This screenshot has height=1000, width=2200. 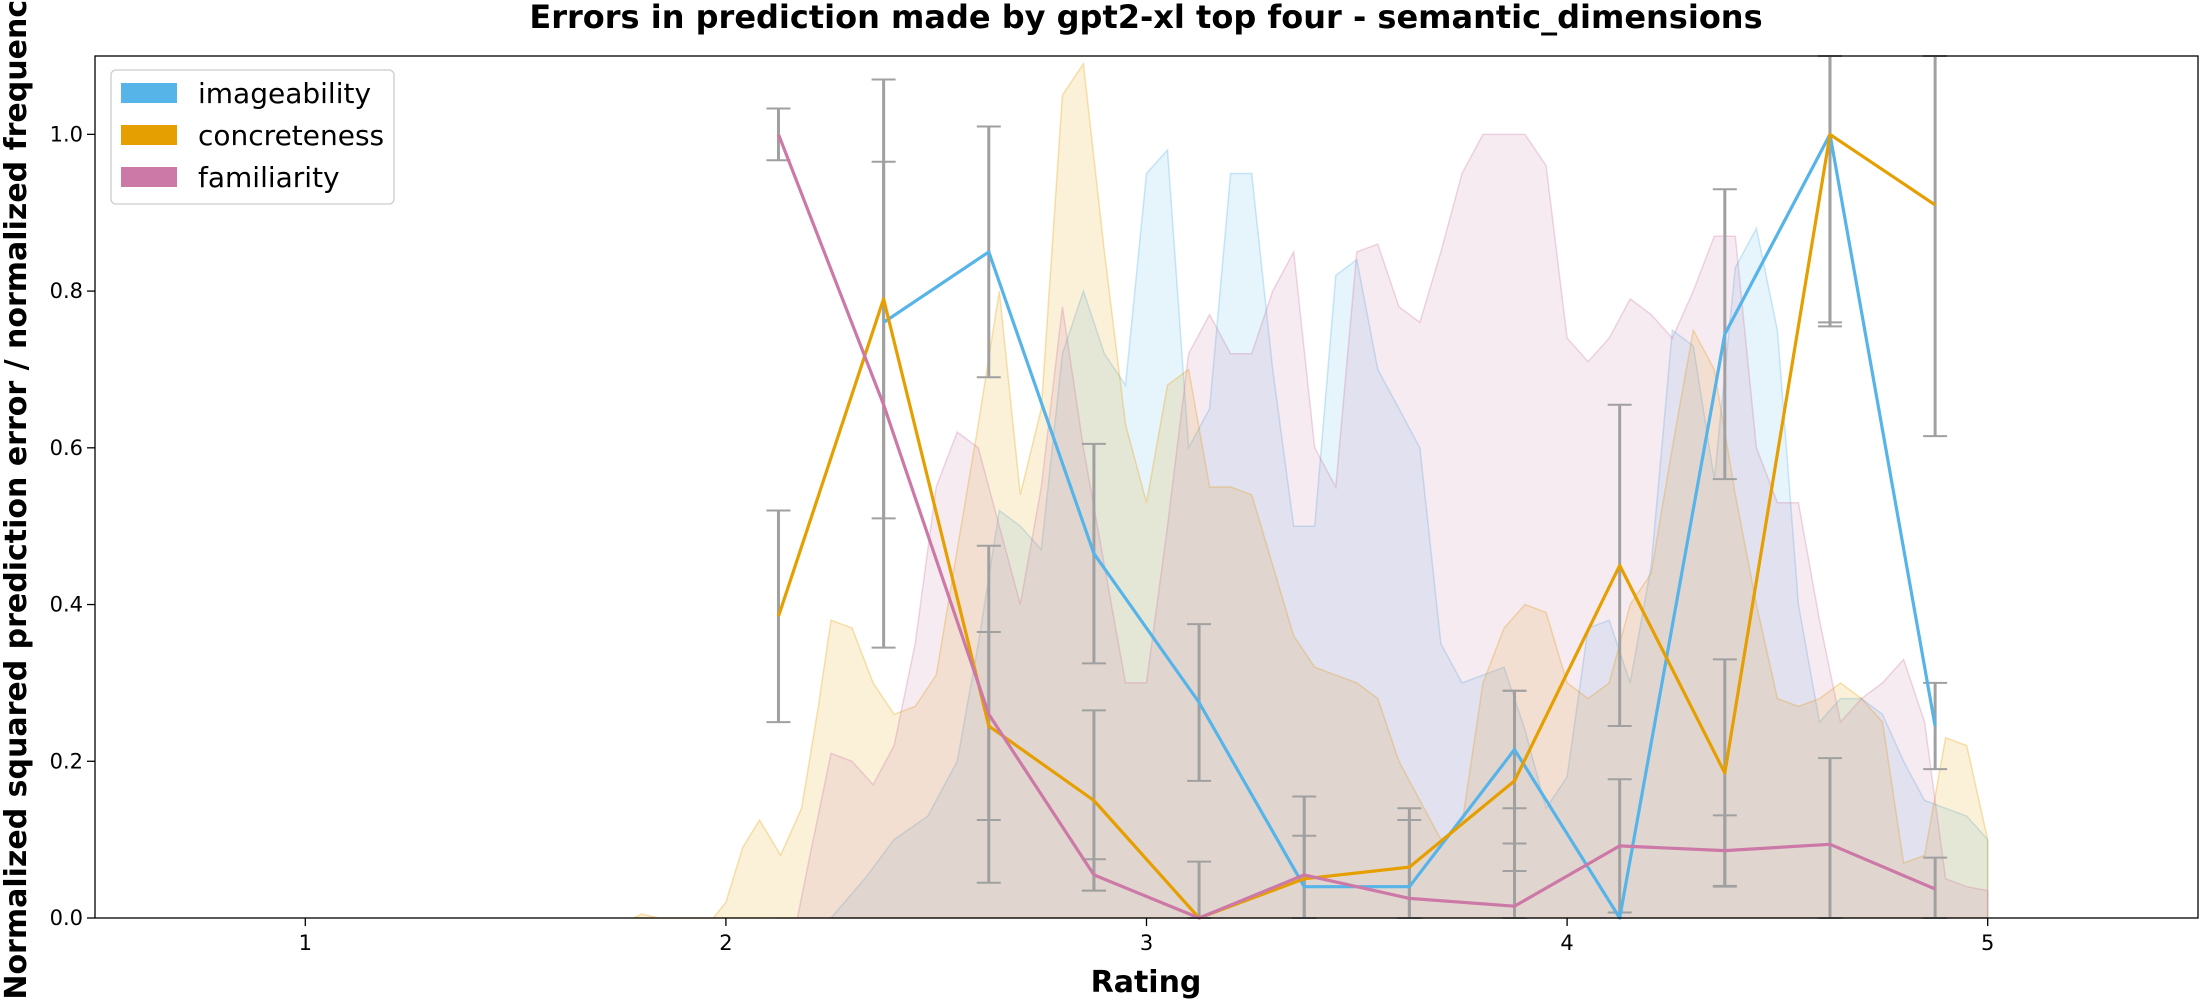 I want to click on legend-entry-concreteness: concreteness, so click(x=252, y=135).